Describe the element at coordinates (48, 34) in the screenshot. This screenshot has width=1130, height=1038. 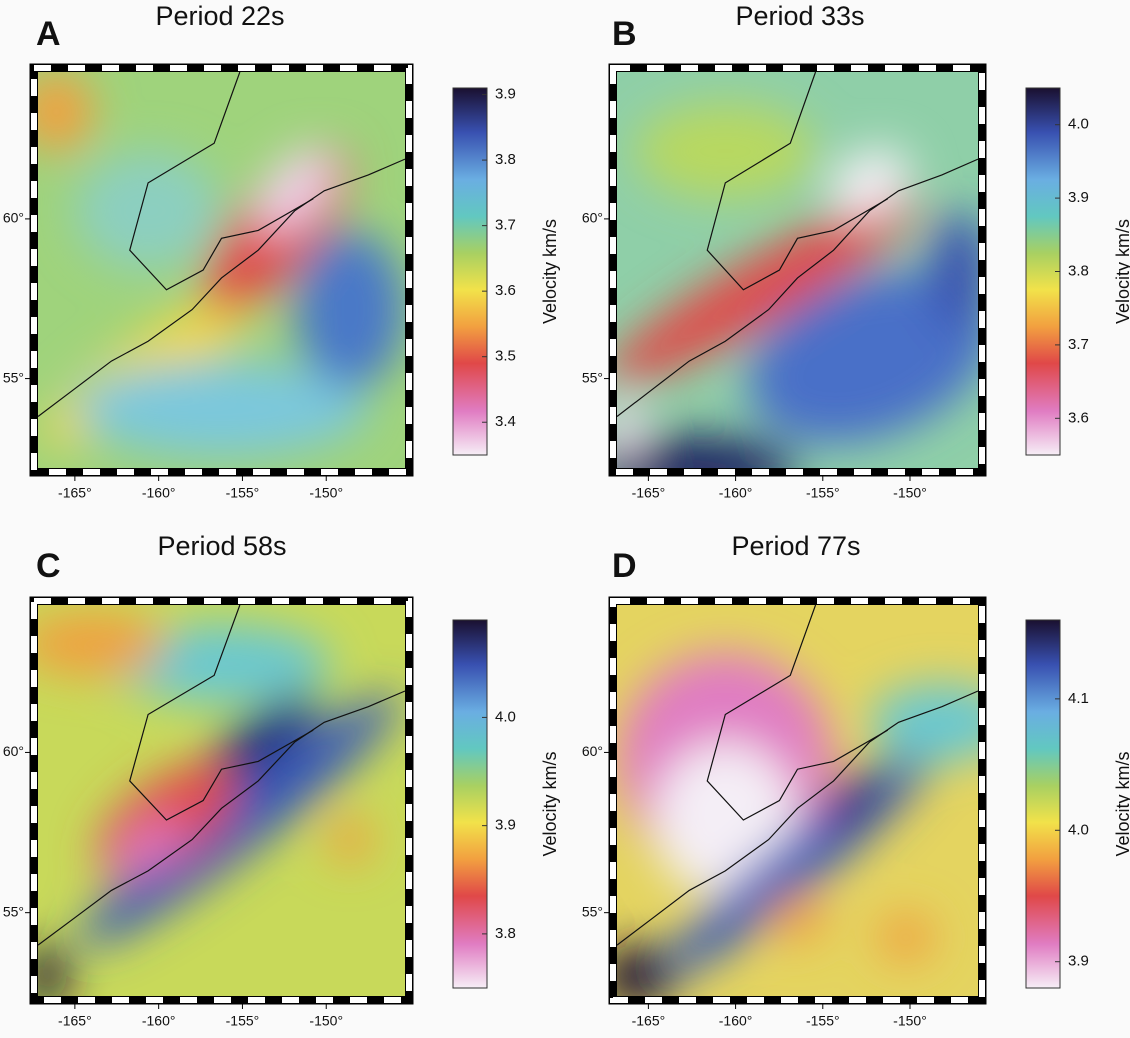
I see `panel-letter: A` at that location.